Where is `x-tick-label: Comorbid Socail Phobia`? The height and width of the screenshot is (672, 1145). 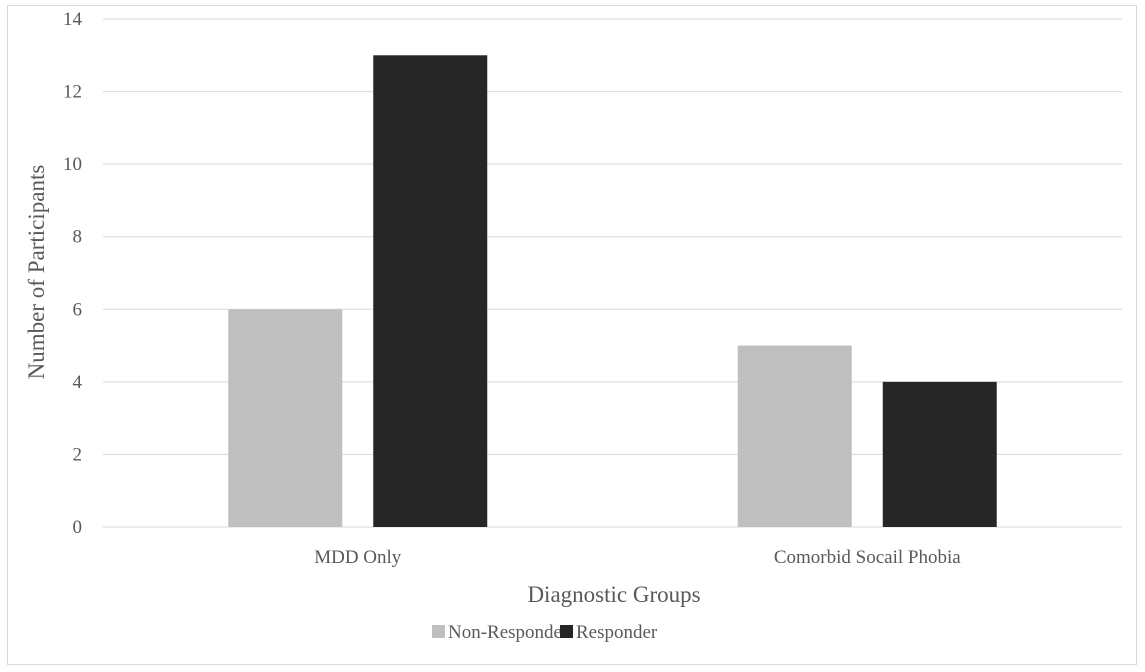
x-tick-label: Comorbid Socail Phobia is located at coordinates (867, 557).